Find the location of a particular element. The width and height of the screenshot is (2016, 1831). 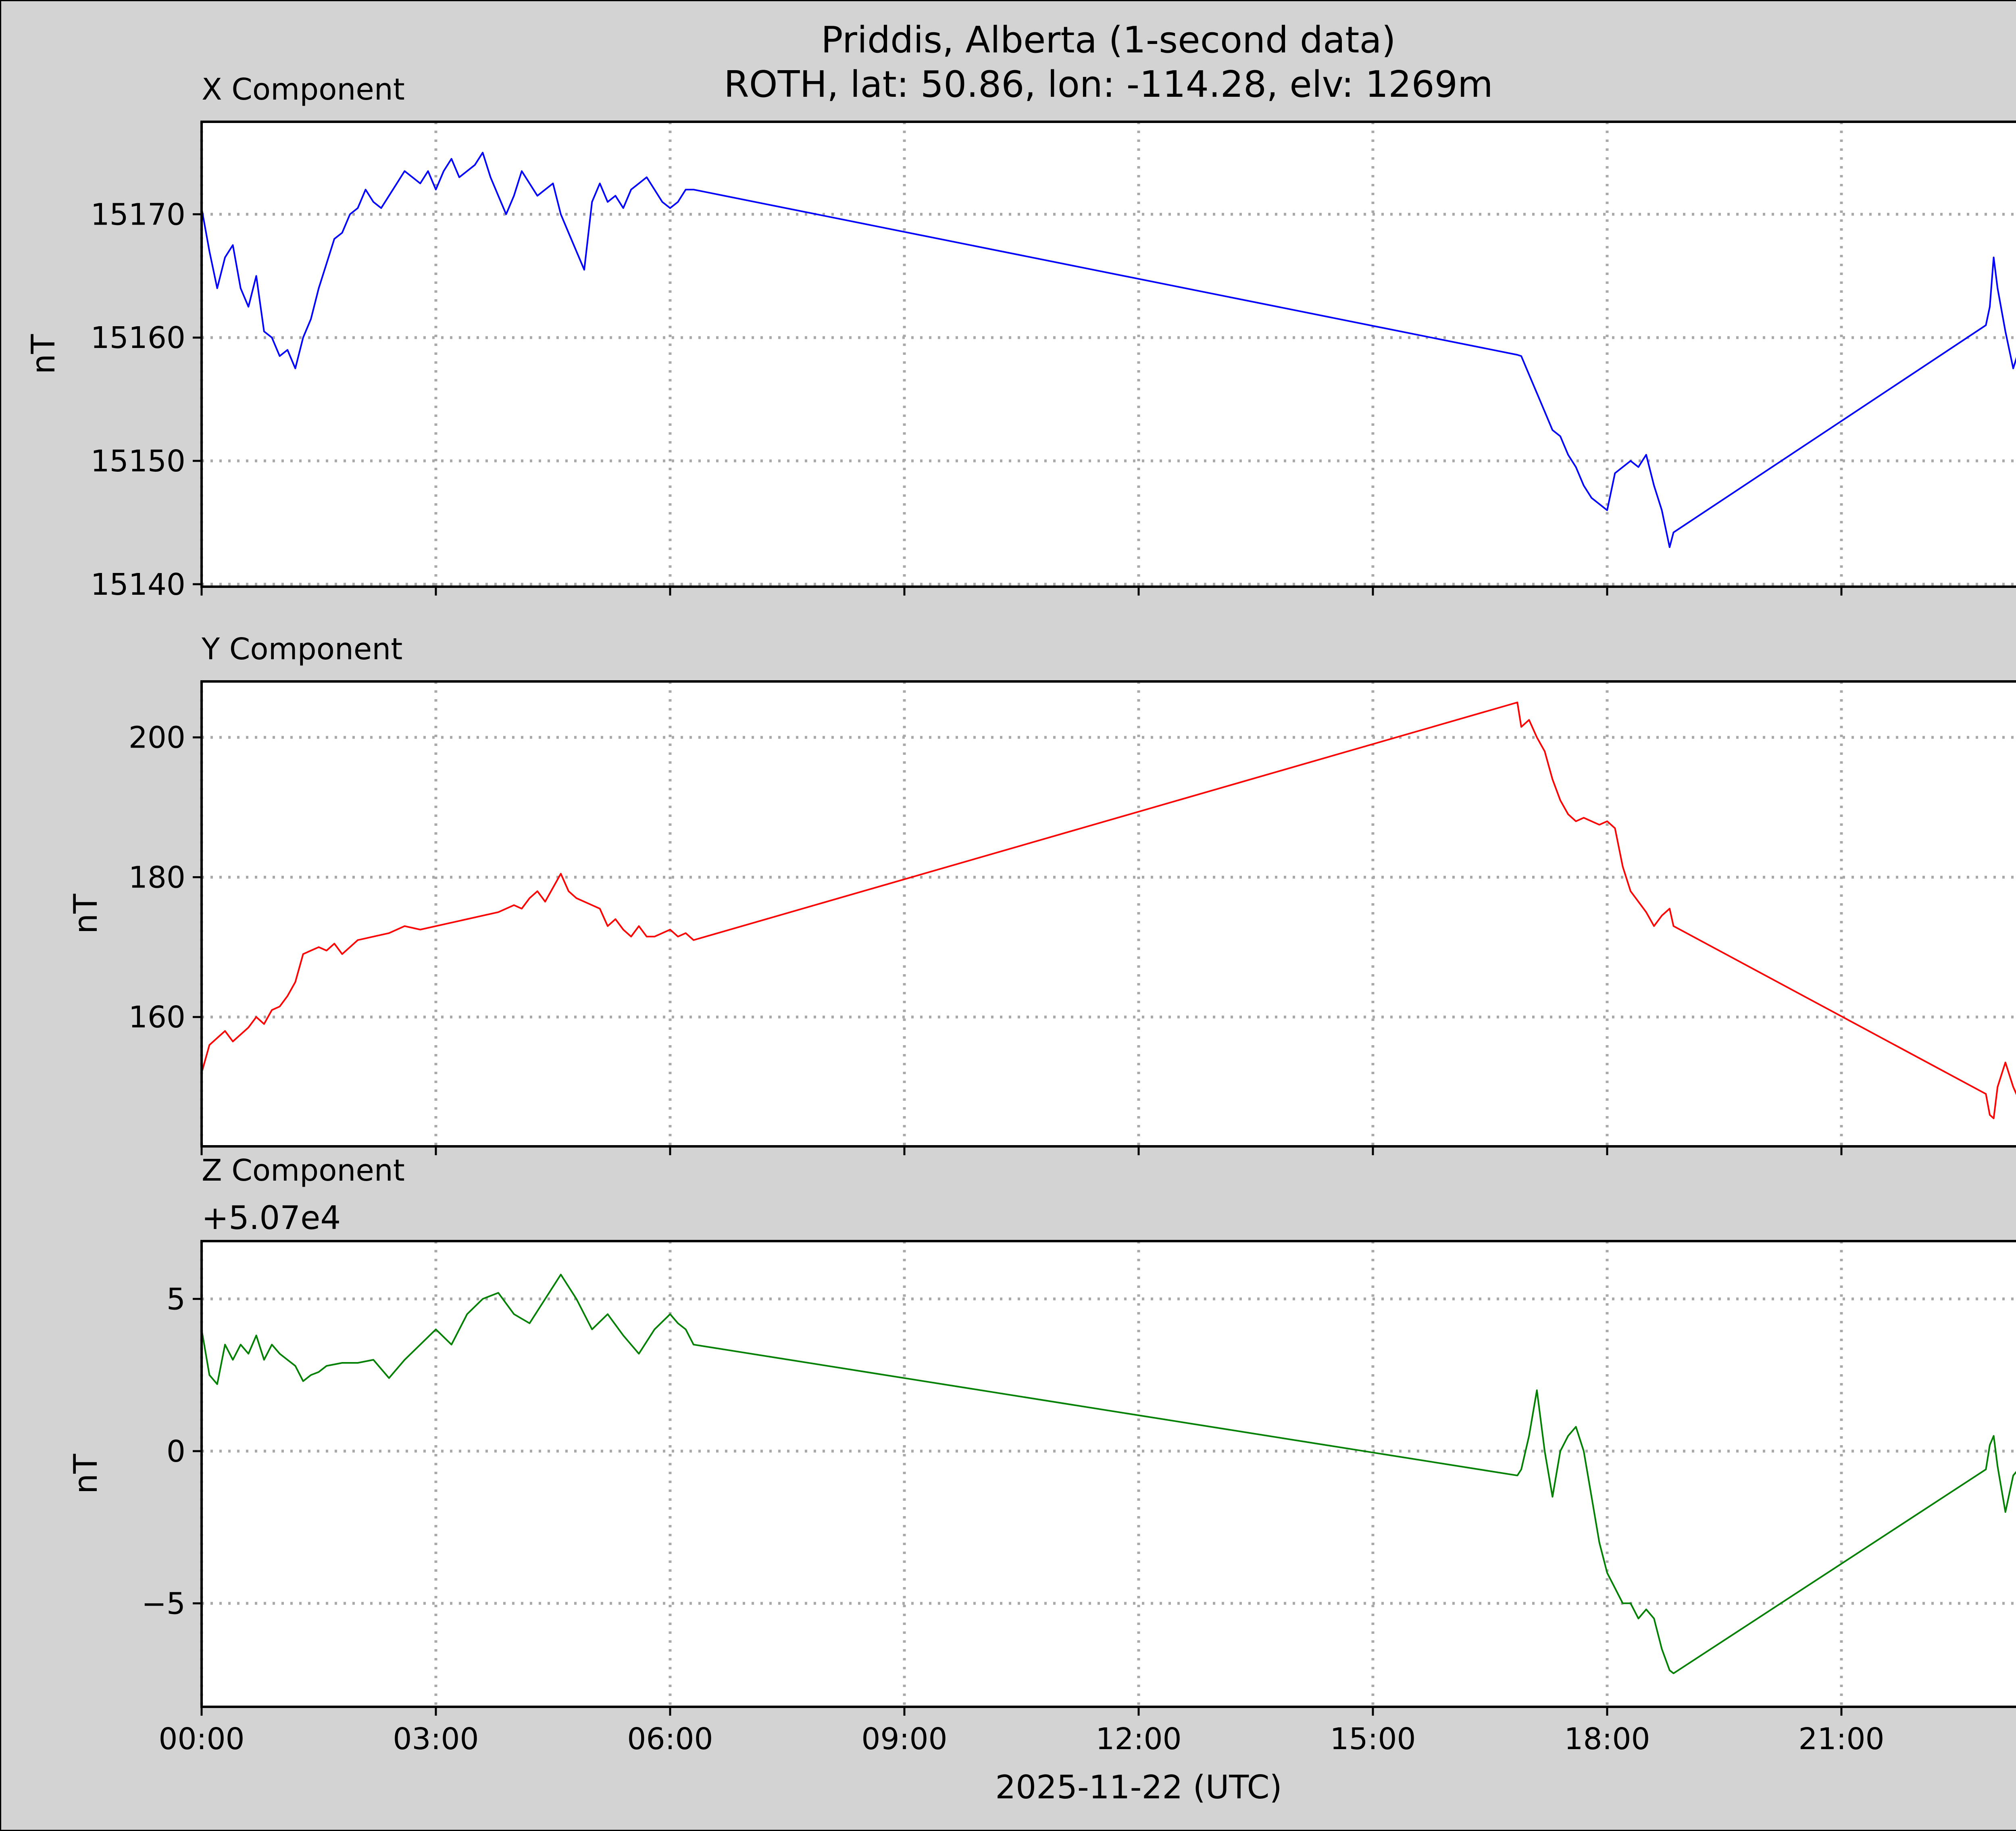

y-tick-label: 200 is located at coordinates (157, 738).